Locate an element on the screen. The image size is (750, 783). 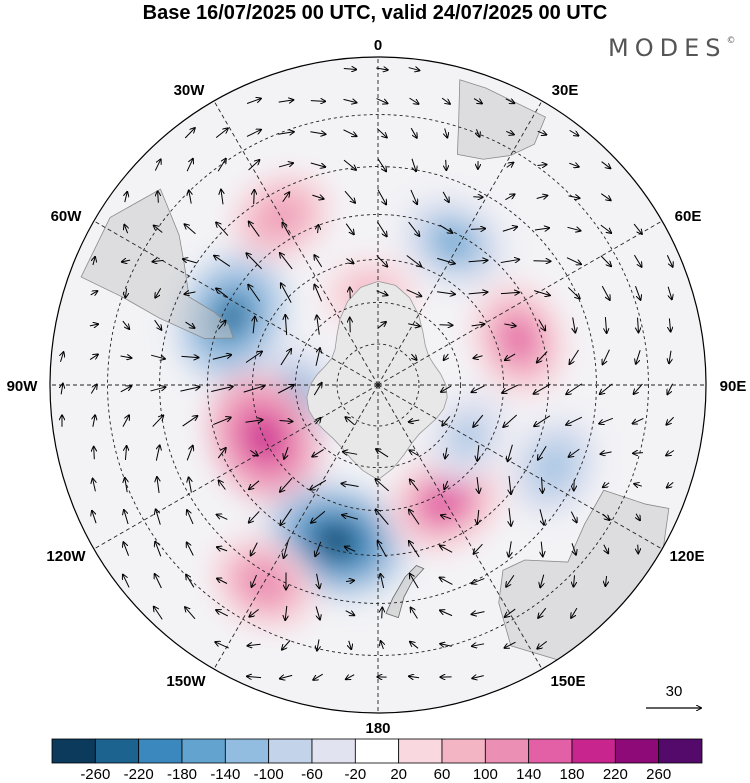
lon-label-0: 0 is located at coordinates (378, 45).